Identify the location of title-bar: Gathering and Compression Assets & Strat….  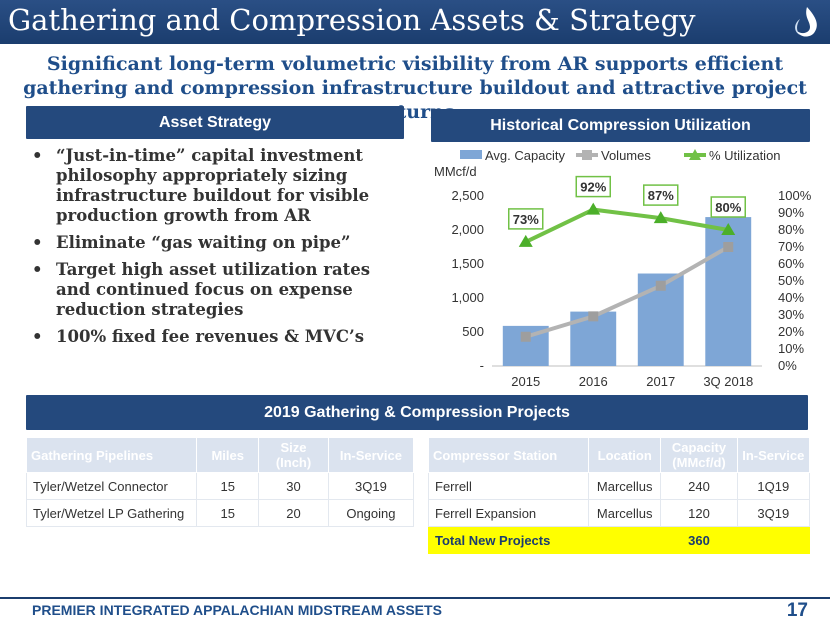
(415, 22).